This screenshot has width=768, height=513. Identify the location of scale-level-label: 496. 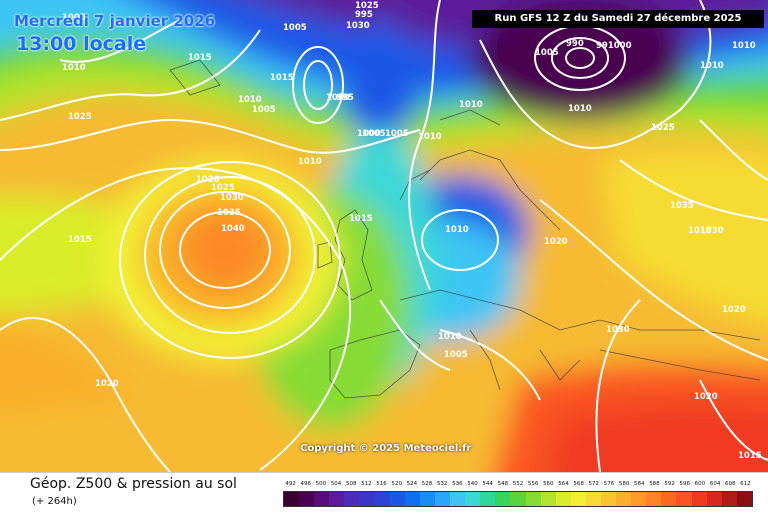
(305, 484).